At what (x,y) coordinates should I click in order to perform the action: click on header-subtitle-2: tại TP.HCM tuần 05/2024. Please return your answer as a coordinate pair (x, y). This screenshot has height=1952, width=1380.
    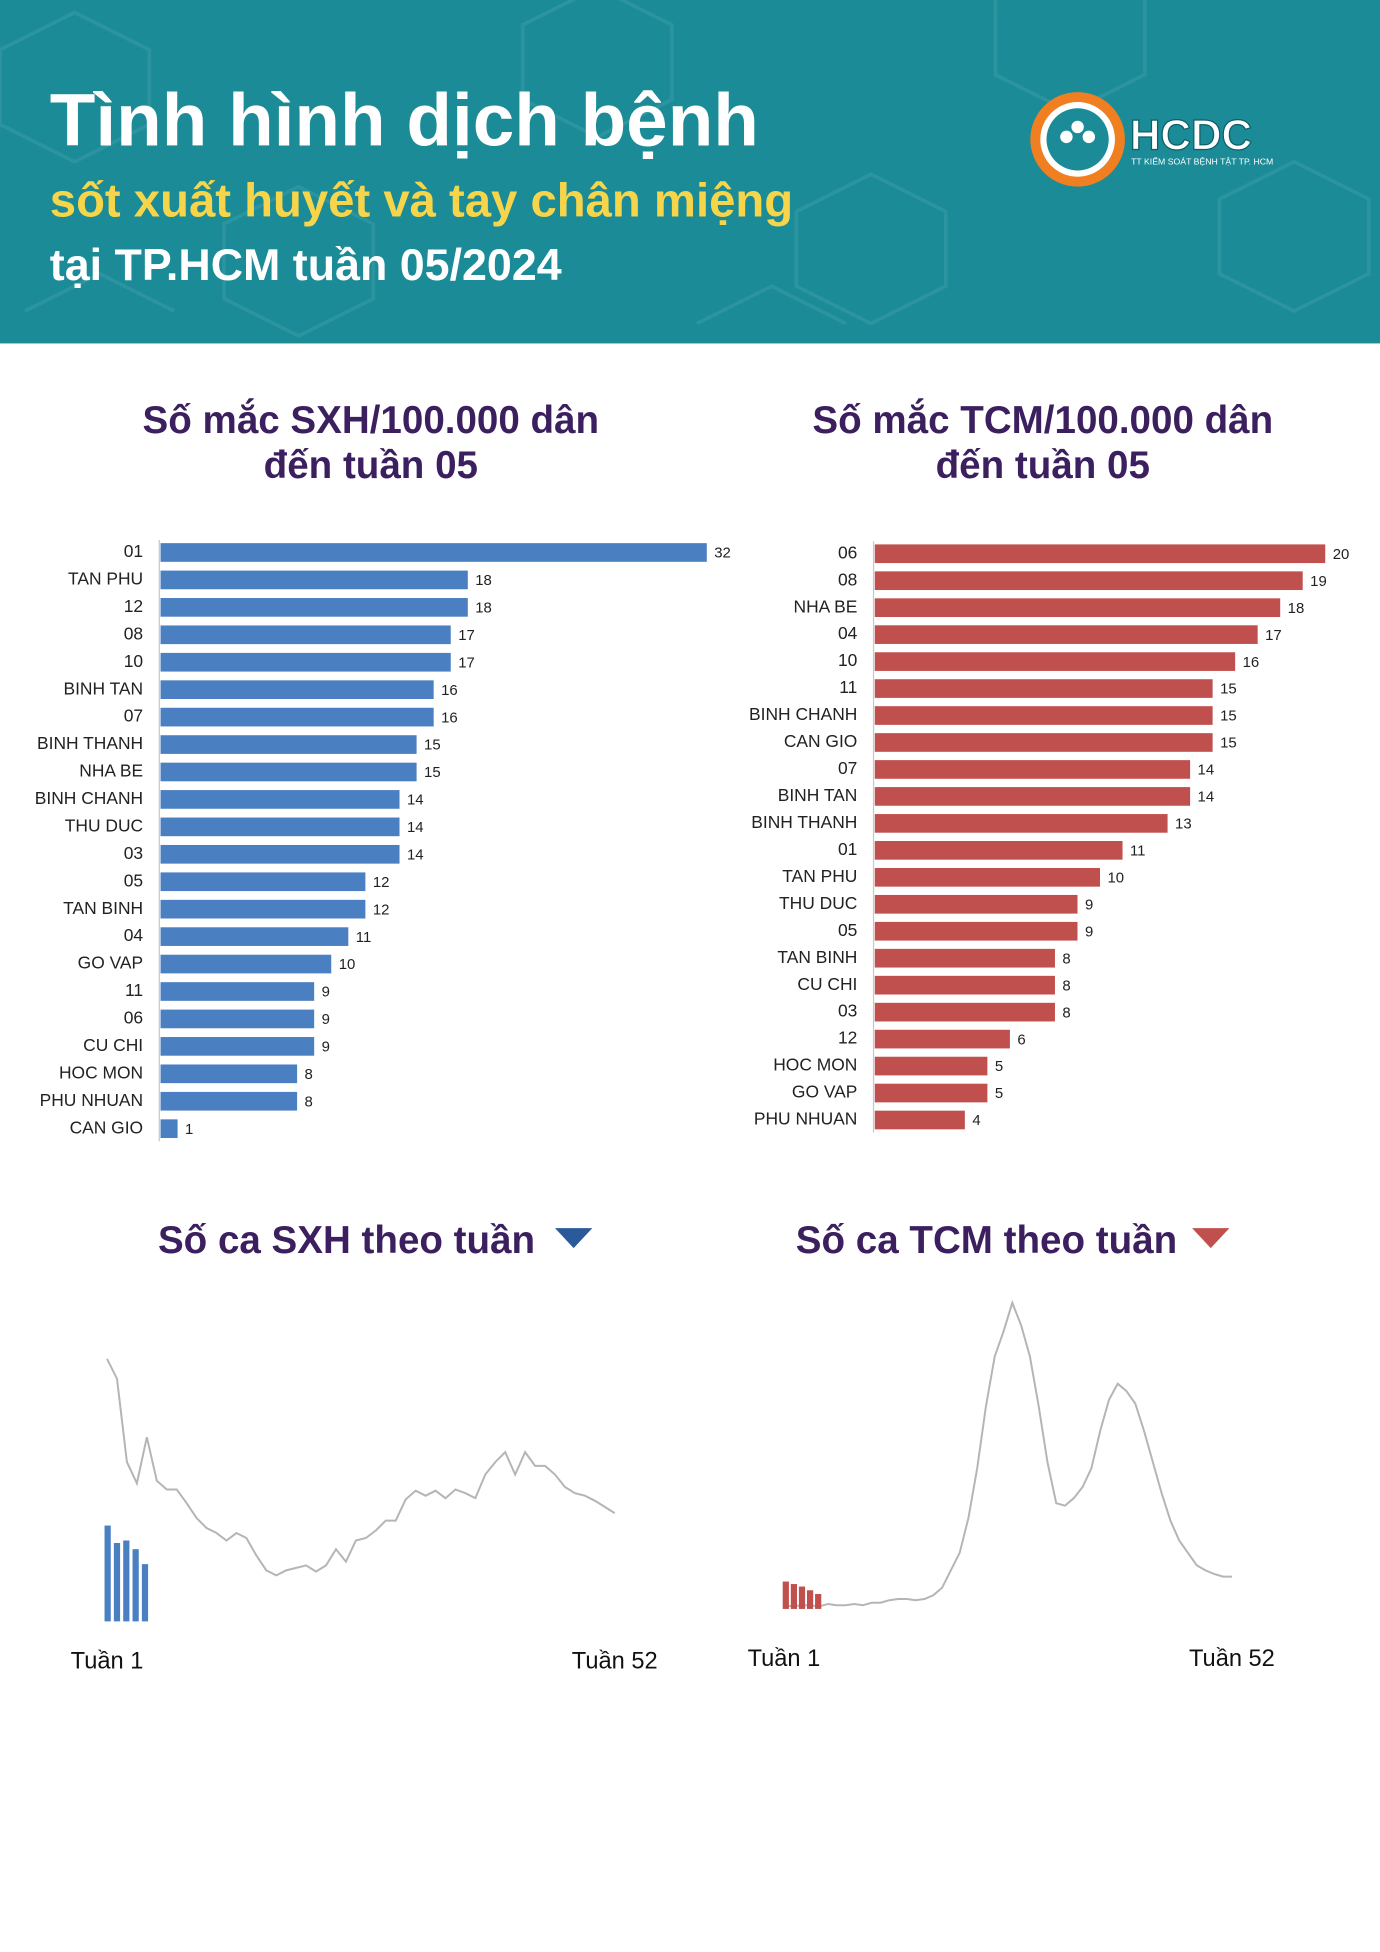
    Looking at the image, I should click on (306, 265).